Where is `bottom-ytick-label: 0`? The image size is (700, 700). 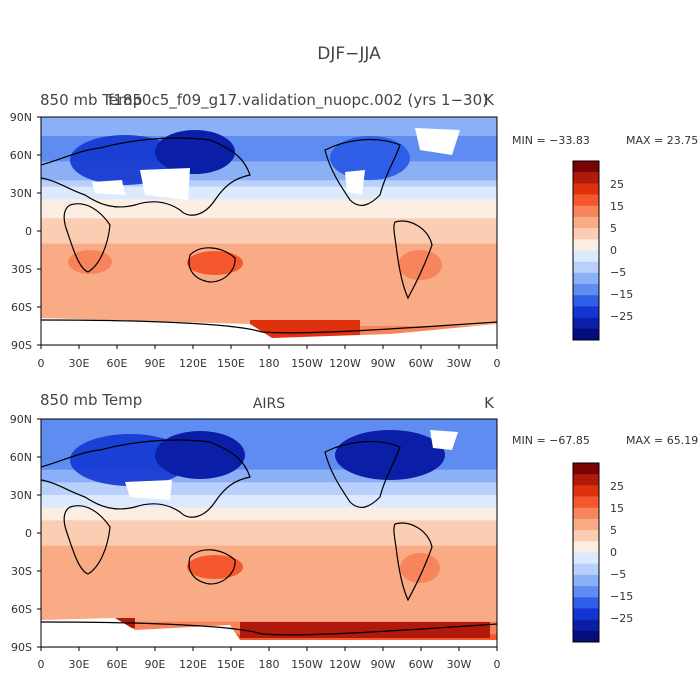
bottom-ytick-label: 0 is located at coordinates (28, 533).